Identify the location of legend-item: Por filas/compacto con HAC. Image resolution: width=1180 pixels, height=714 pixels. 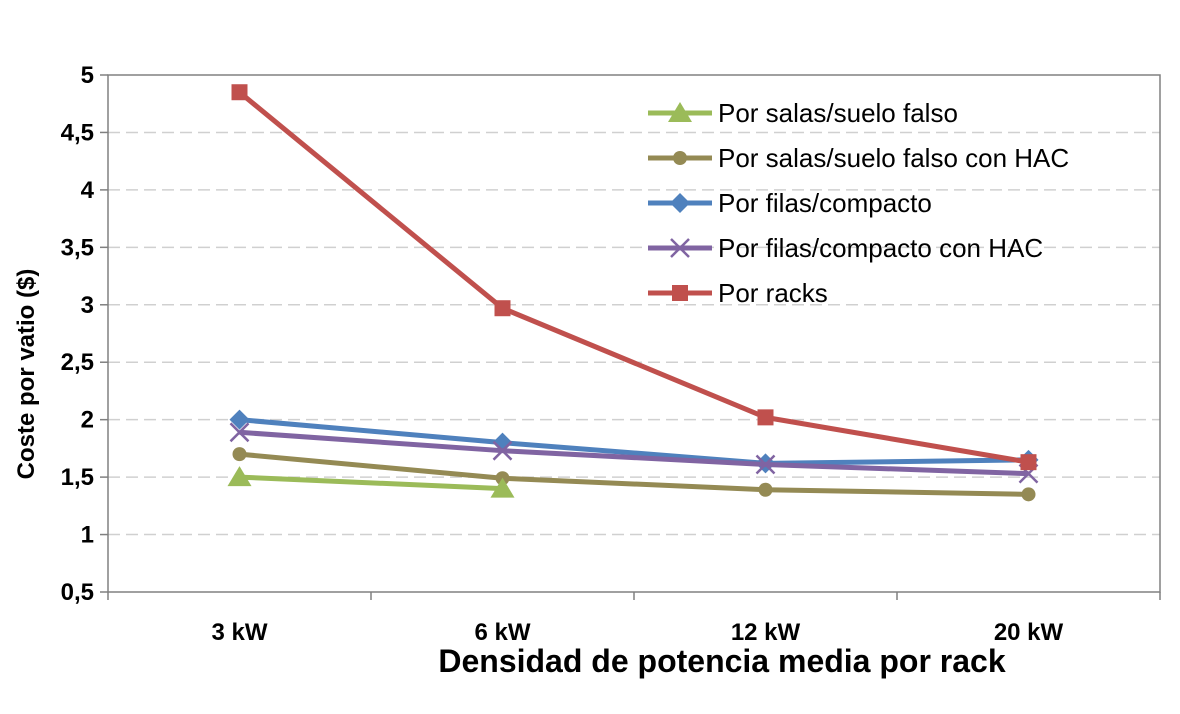
(845, 248).